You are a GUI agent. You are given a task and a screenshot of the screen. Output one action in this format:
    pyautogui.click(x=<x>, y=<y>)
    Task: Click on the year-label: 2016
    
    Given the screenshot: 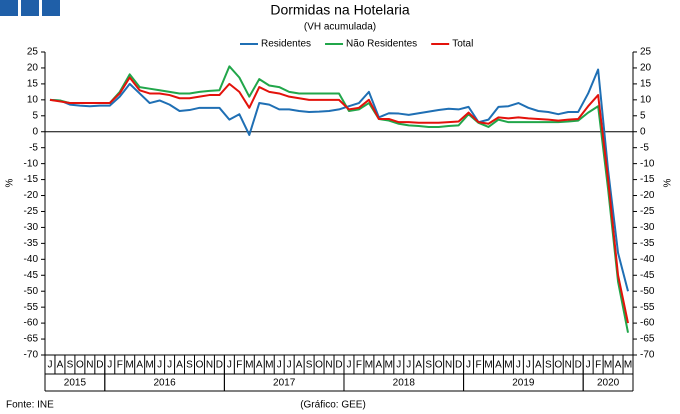 What is the action you would take?
    pyautogui.click(x=164, y=383)
    